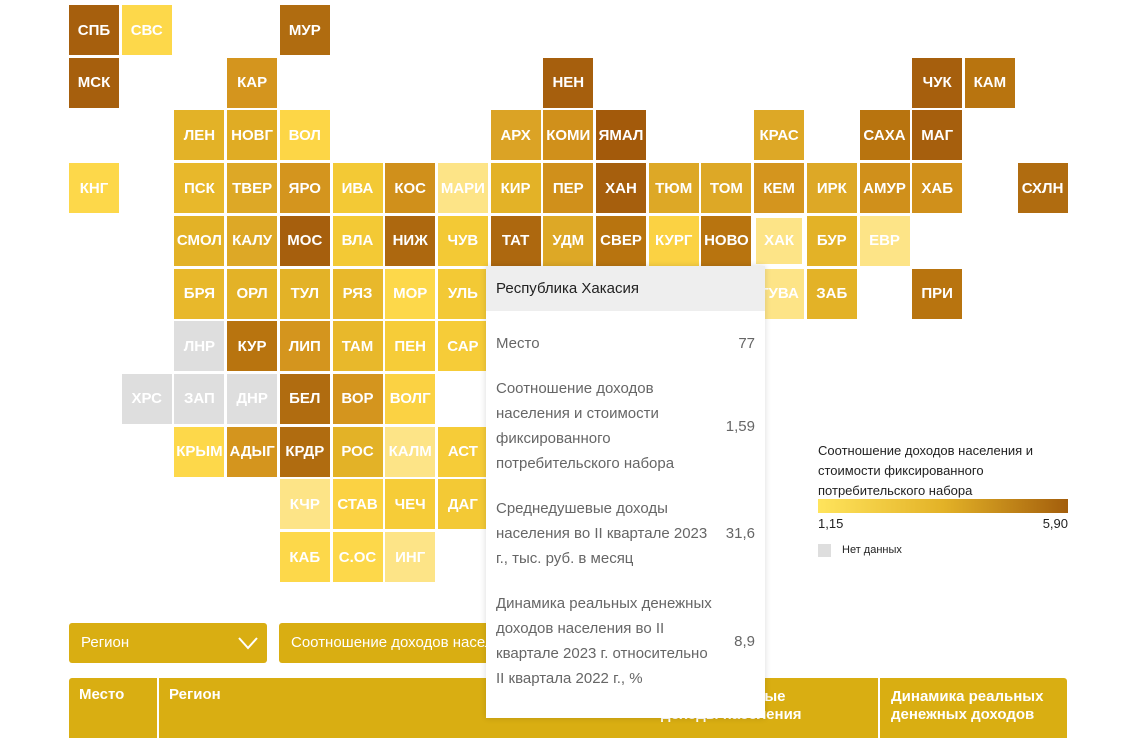  Describe the element at coordinates (884, 240) in the screenshot. I see `region-tile: ЕВР` at that location.